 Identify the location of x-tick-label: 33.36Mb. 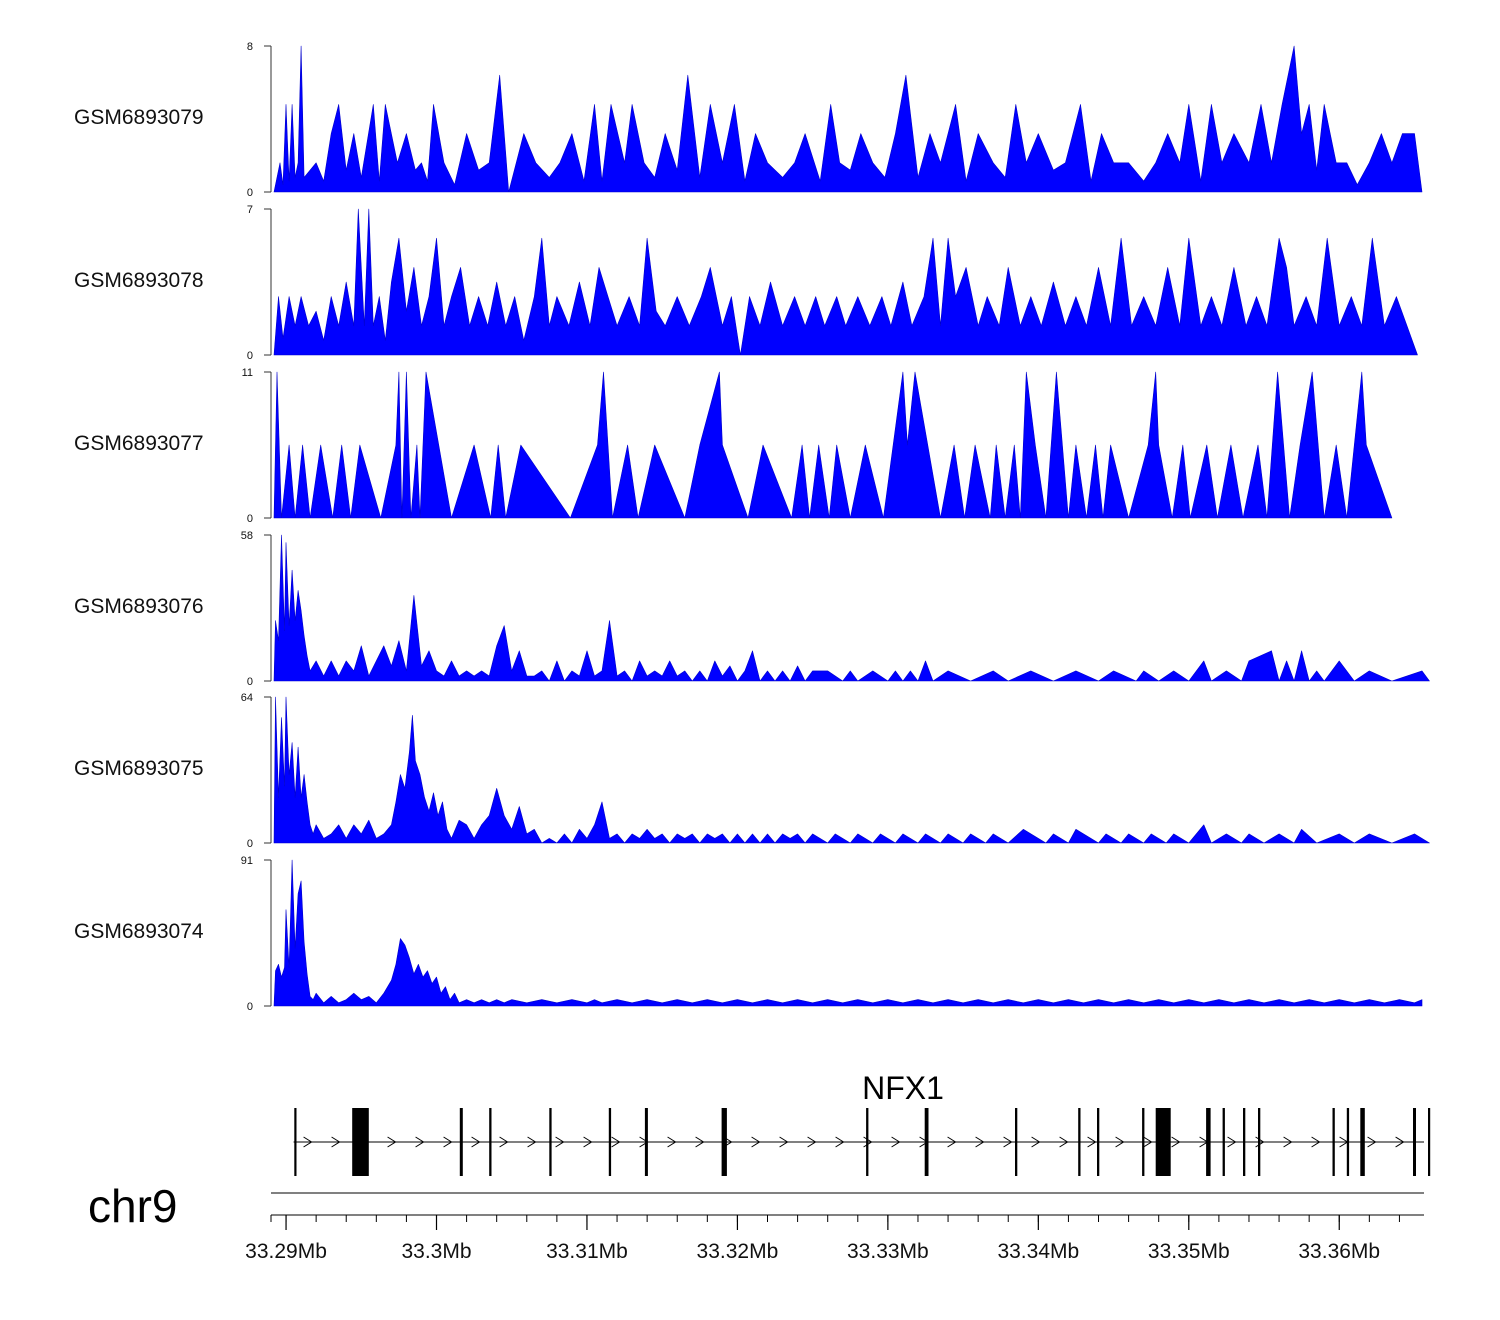
(1339, 1251).